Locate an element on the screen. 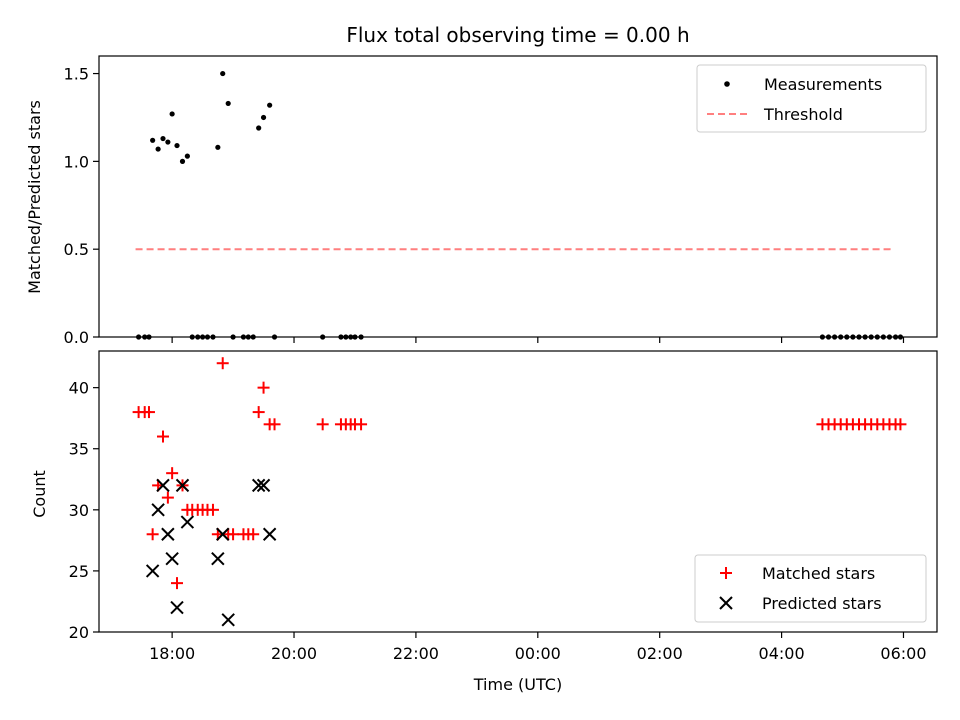 The image size is (960, 720). legend-measurements-label: Measurements is located at coordinates (823, 84).